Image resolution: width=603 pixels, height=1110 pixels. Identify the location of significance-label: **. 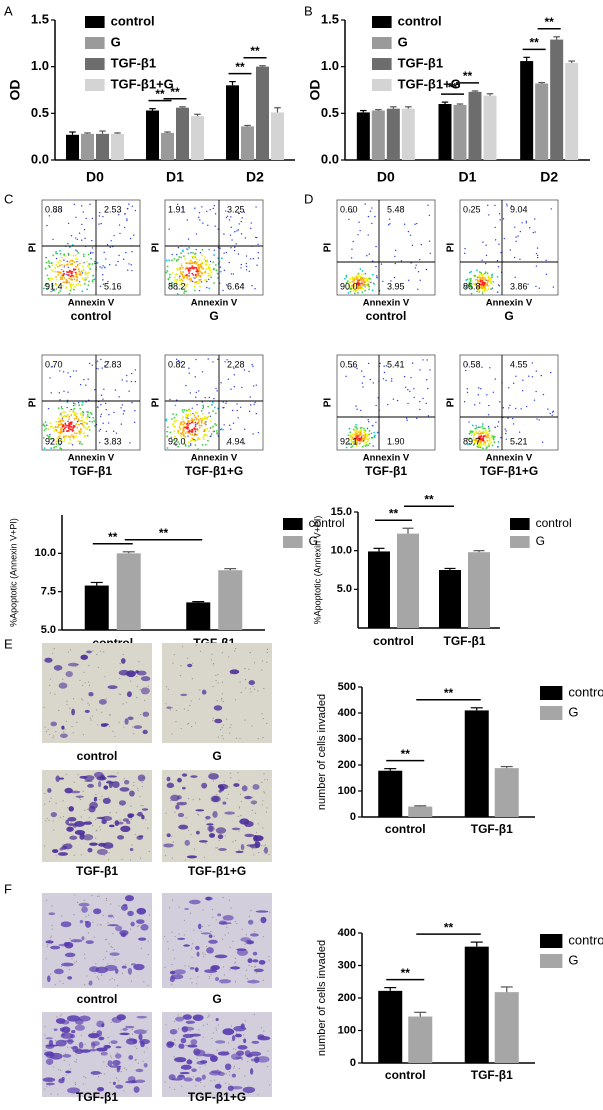
(164, 533).